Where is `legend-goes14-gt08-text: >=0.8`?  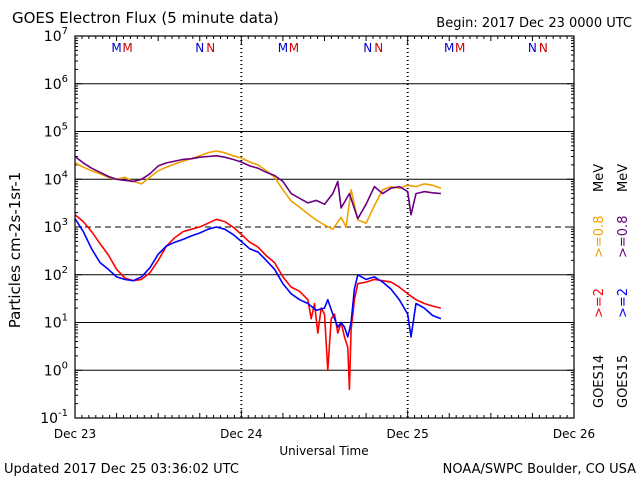
legend-goes14-gt08-text: >=0.8 is located at coordinates (599, 237).